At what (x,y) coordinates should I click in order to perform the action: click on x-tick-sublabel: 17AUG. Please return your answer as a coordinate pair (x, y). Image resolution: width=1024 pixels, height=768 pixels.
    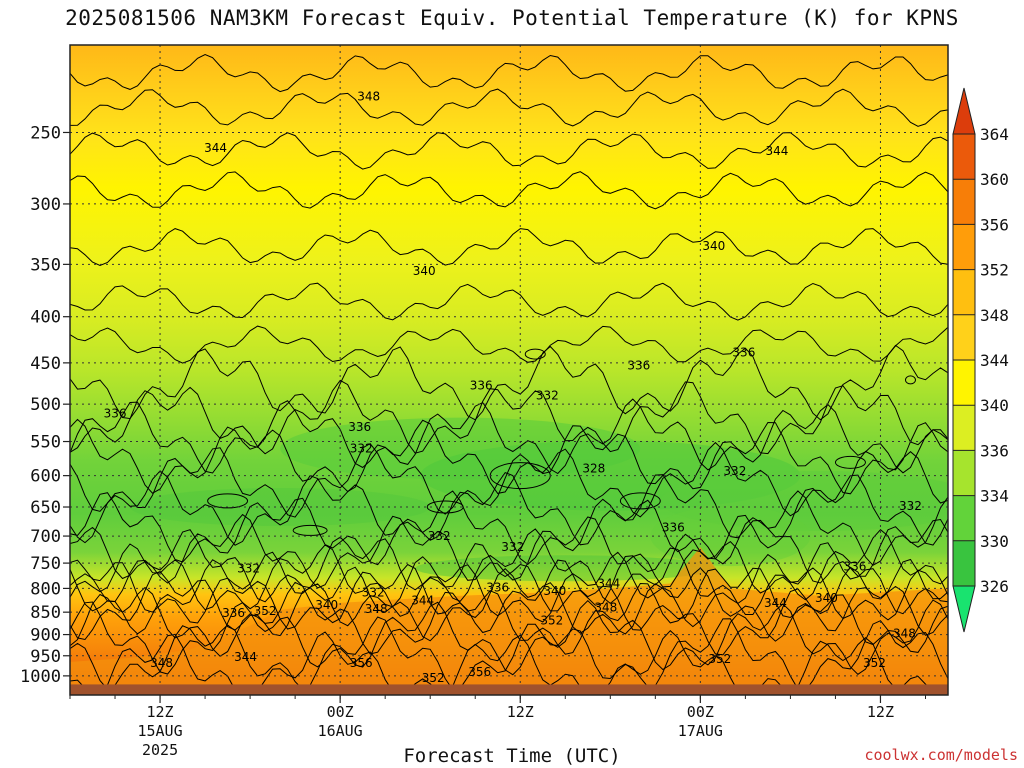
    Looking at the image, I should click on (700, 731).